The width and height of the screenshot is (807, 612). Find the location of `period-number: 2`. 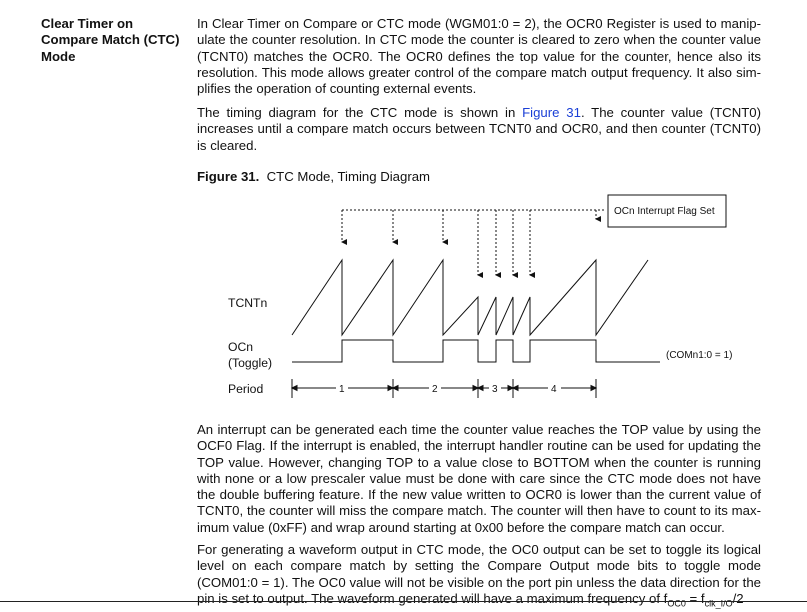

period-number: 2 is located at coordinates (435, 389).